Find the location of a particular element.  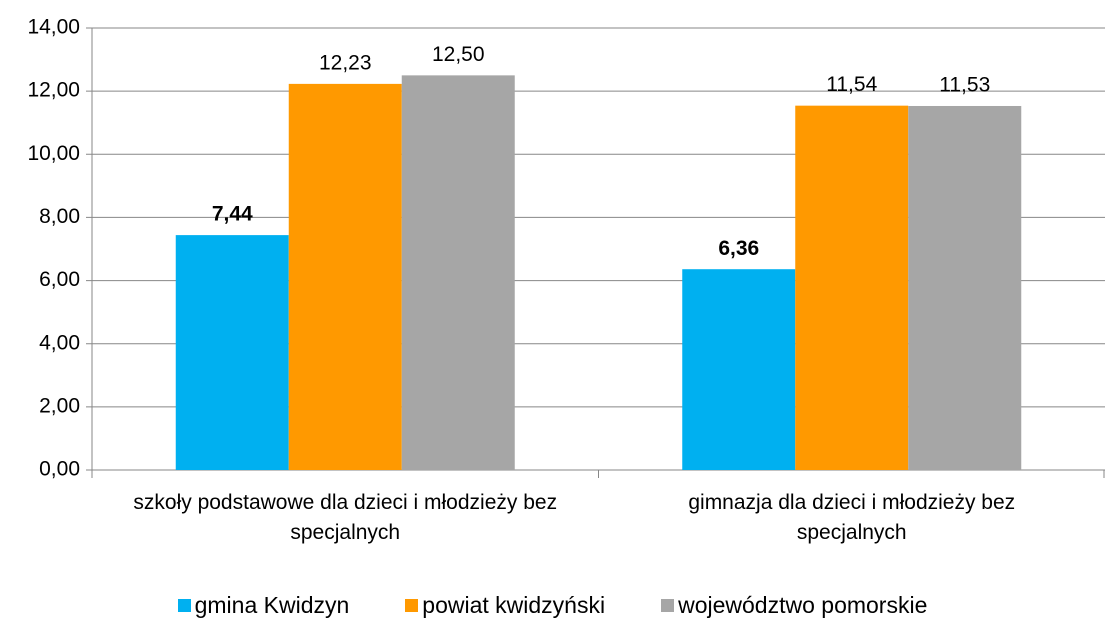

y-tick-label: 8,00 is located at coordinates (59, 216).